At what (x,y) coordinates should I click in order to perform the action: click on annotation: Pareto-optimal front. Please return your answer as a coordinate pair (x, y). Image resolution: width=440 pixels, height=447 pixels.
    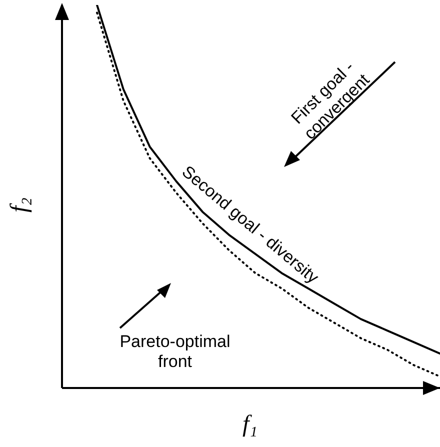
    Looking at the image, I should click on (175, 352).